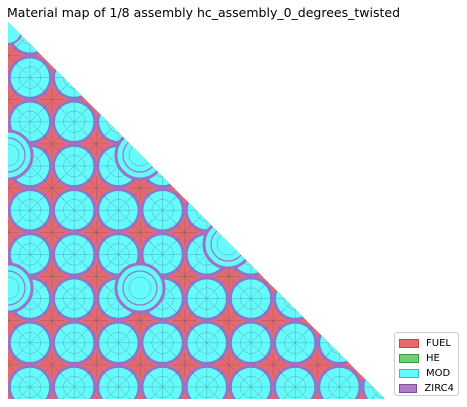  What do you see at coordinates (439, 388) in the screenshot?
I see `legend-label: ZIRC4` at bounding box center [439, 388].